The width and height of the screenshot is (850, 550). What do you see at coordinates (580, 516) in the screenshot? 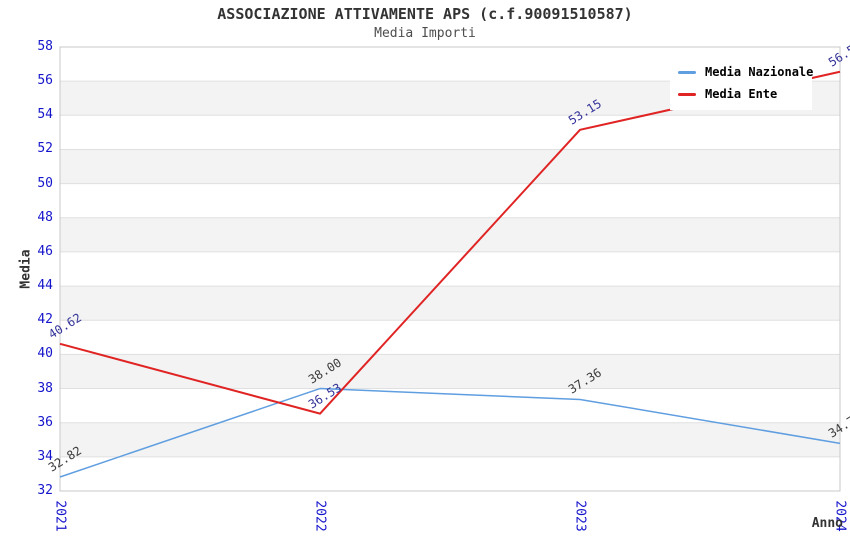
I see `x-tick-label: 2023` at bounding box center [580, 516].